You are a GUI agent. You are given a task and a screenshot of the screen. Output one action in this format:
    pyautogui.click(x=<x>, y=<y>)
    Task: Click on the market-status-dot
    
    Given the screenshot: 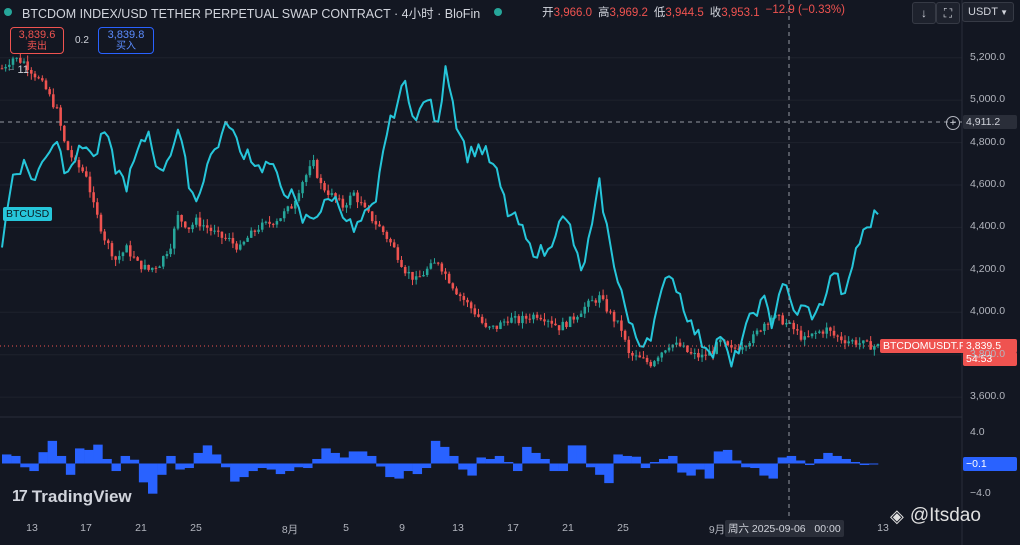 What is the action you would take?
    pyautogui.click(x=8, y=12)
    